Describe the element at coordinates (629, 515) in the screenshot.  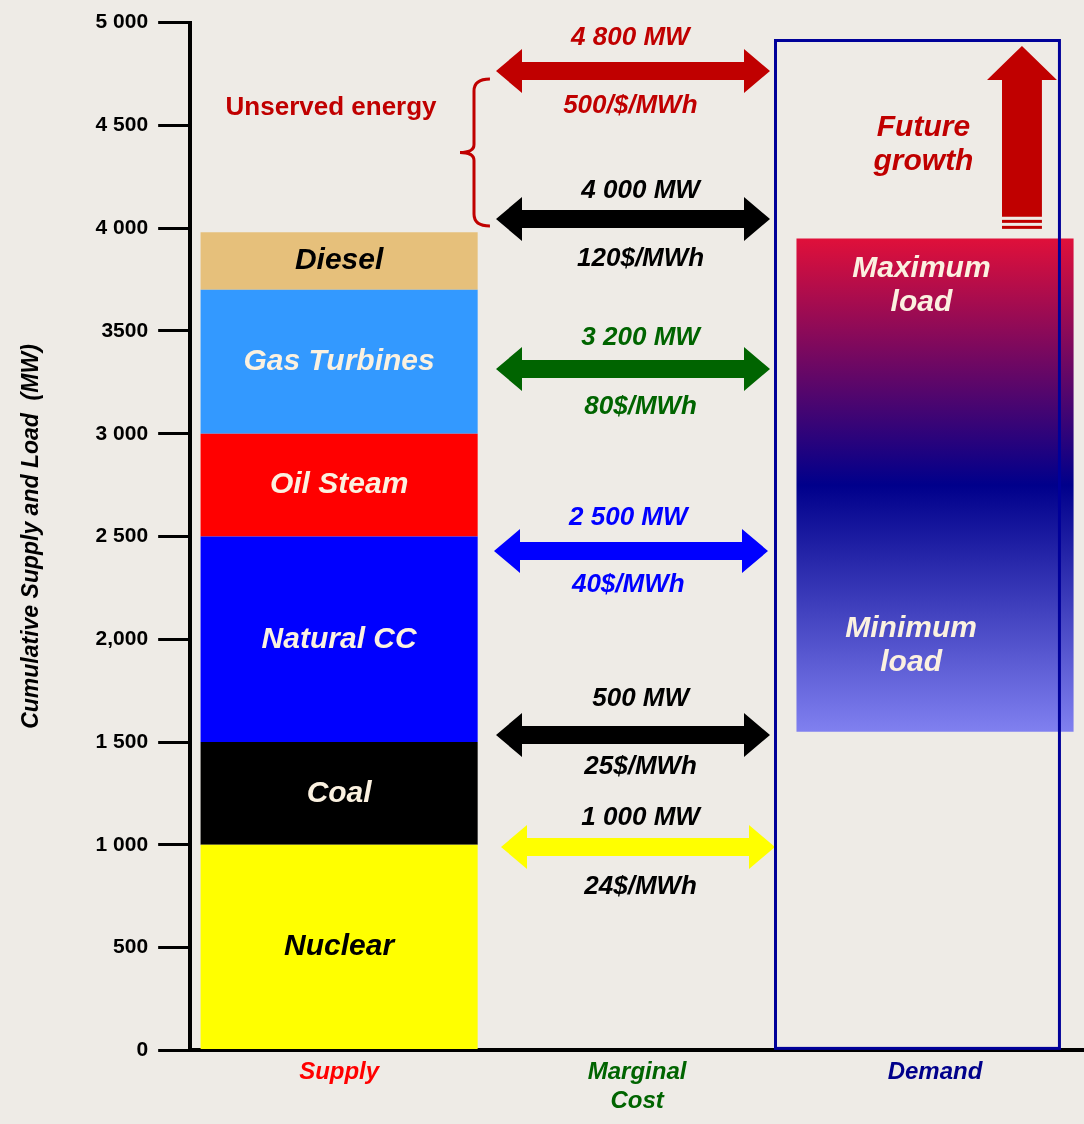
I see `annotation: 2 500 MW` at that location.